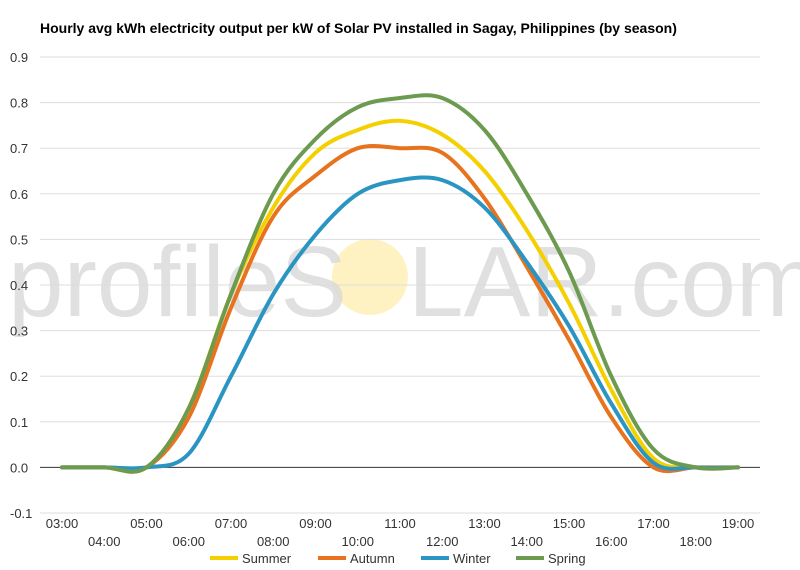 The width and height of the screenshot is (800, 570). Describe the element at coordinates (484, 523) in the screenshot. I see `x-tick-label: 13:00` at that location.